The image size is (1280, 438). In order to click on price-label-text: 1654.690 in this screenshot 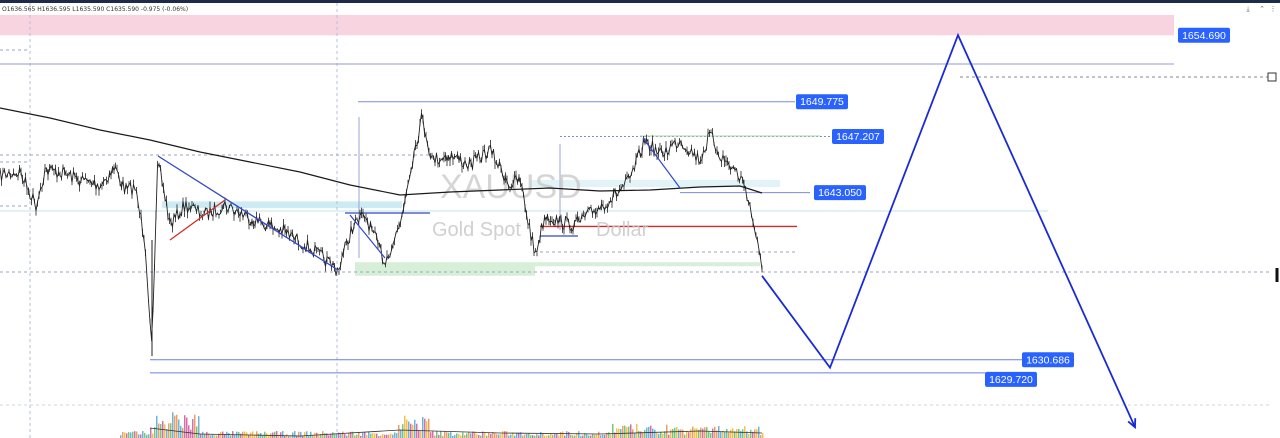, I will do `click(1204, 36)`.